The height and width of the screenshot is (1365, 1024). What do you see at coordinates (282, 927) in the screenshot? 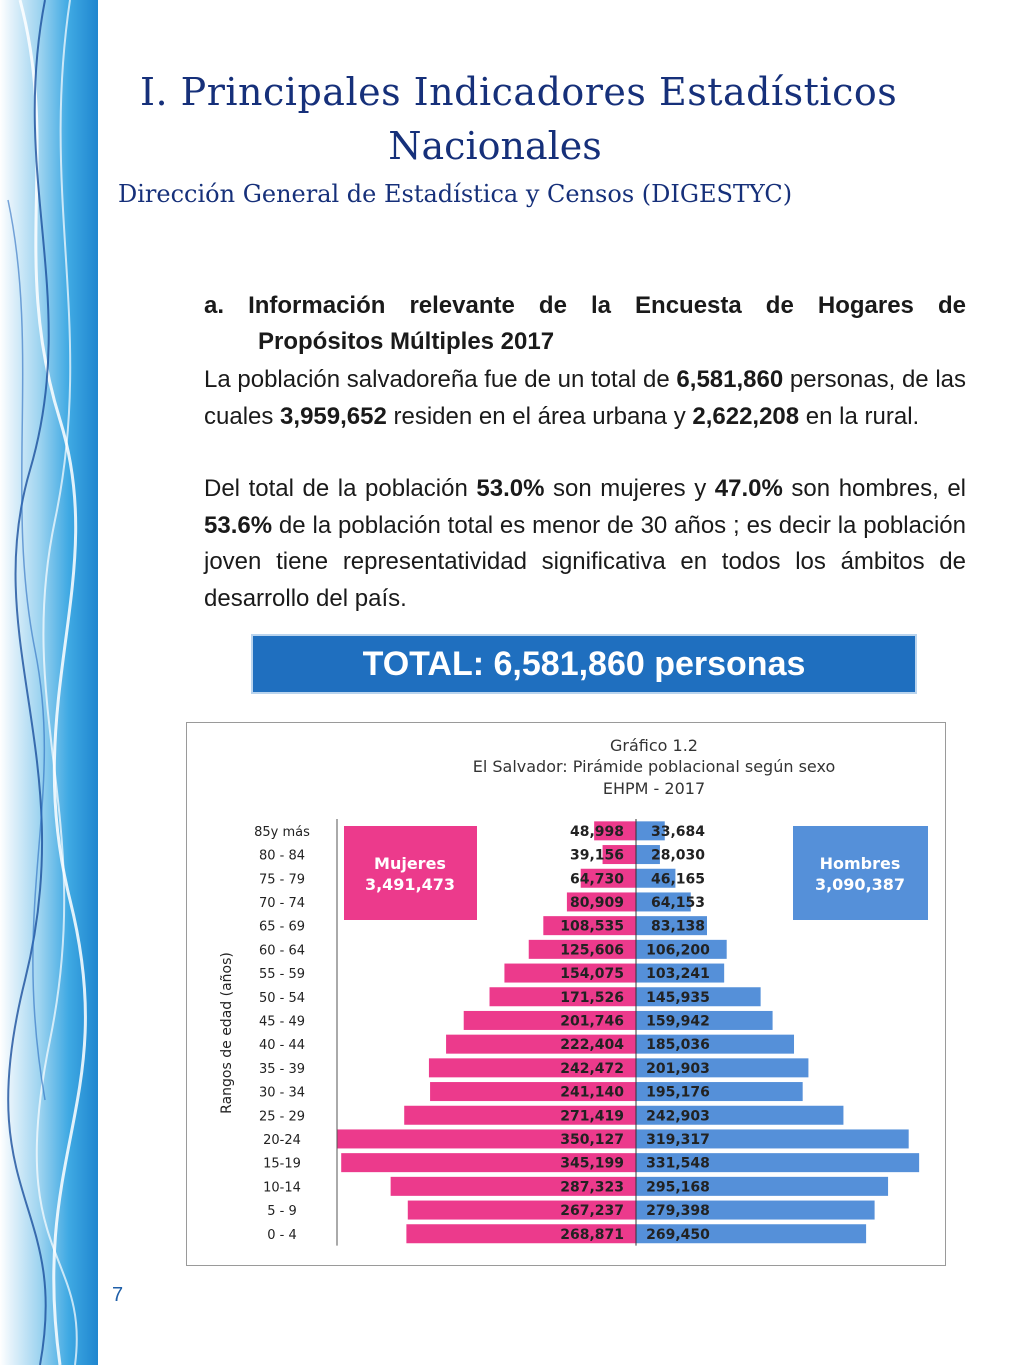
I see `tick-label-age: 65 - 69` at bounding box center [282, 927].